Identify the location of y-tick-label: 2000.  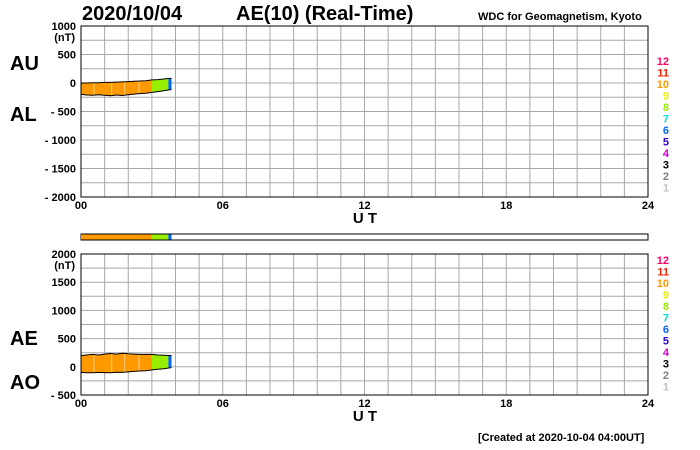
(64, 255).